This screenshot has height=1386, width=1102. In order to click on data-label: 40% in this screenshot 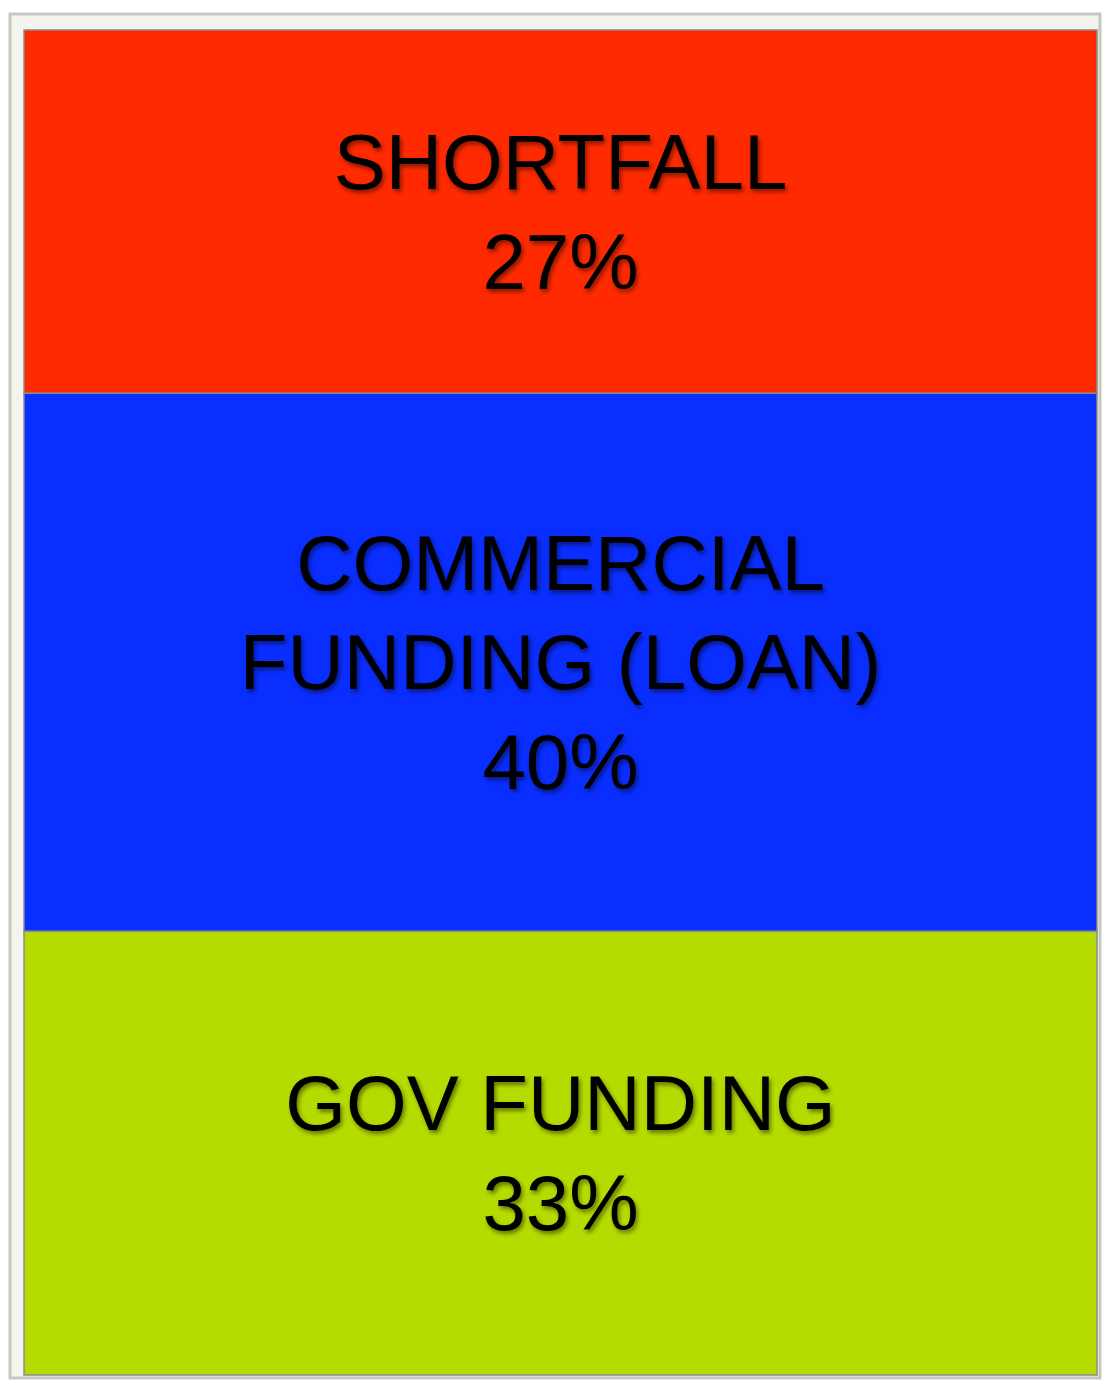, I will do `click(560, 762)`.